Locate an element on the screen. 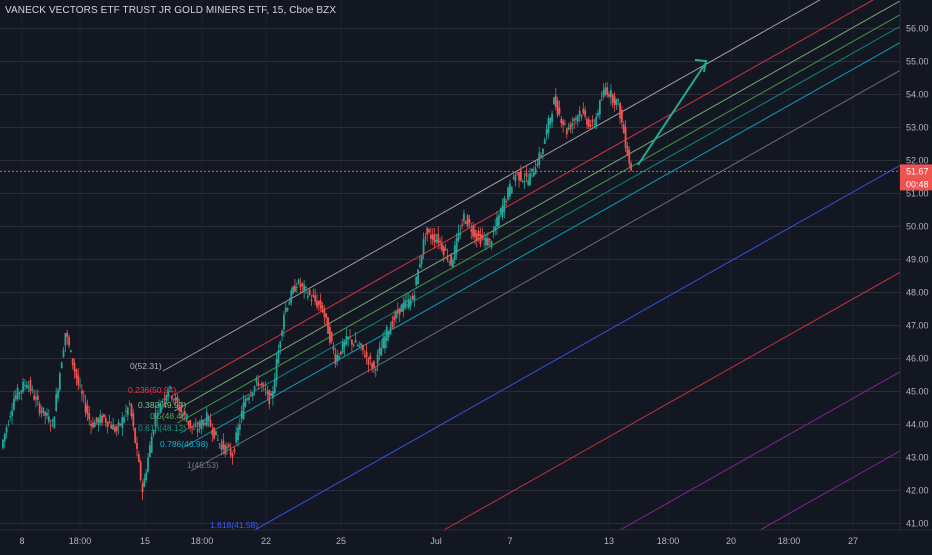 The image size is (932, 555). y-tick-label: 43.00 is located at coordinates (917, 458).